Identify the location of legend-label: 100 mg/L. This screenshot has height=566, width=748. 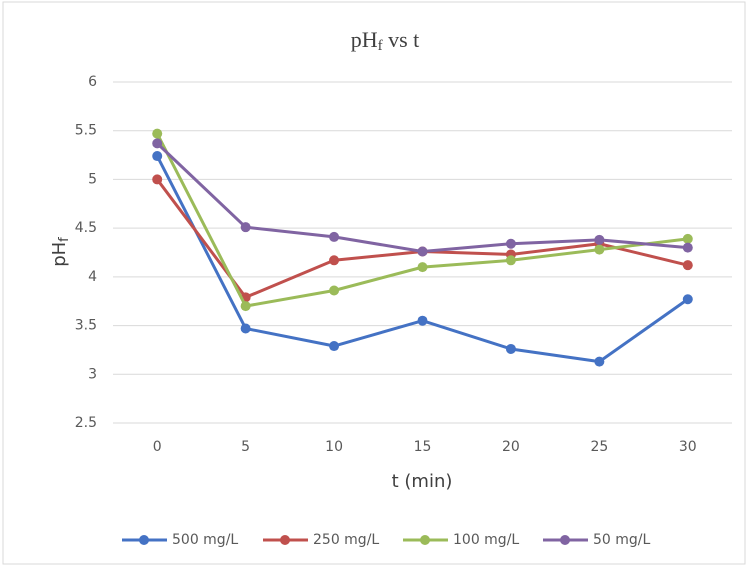
(486, 540).